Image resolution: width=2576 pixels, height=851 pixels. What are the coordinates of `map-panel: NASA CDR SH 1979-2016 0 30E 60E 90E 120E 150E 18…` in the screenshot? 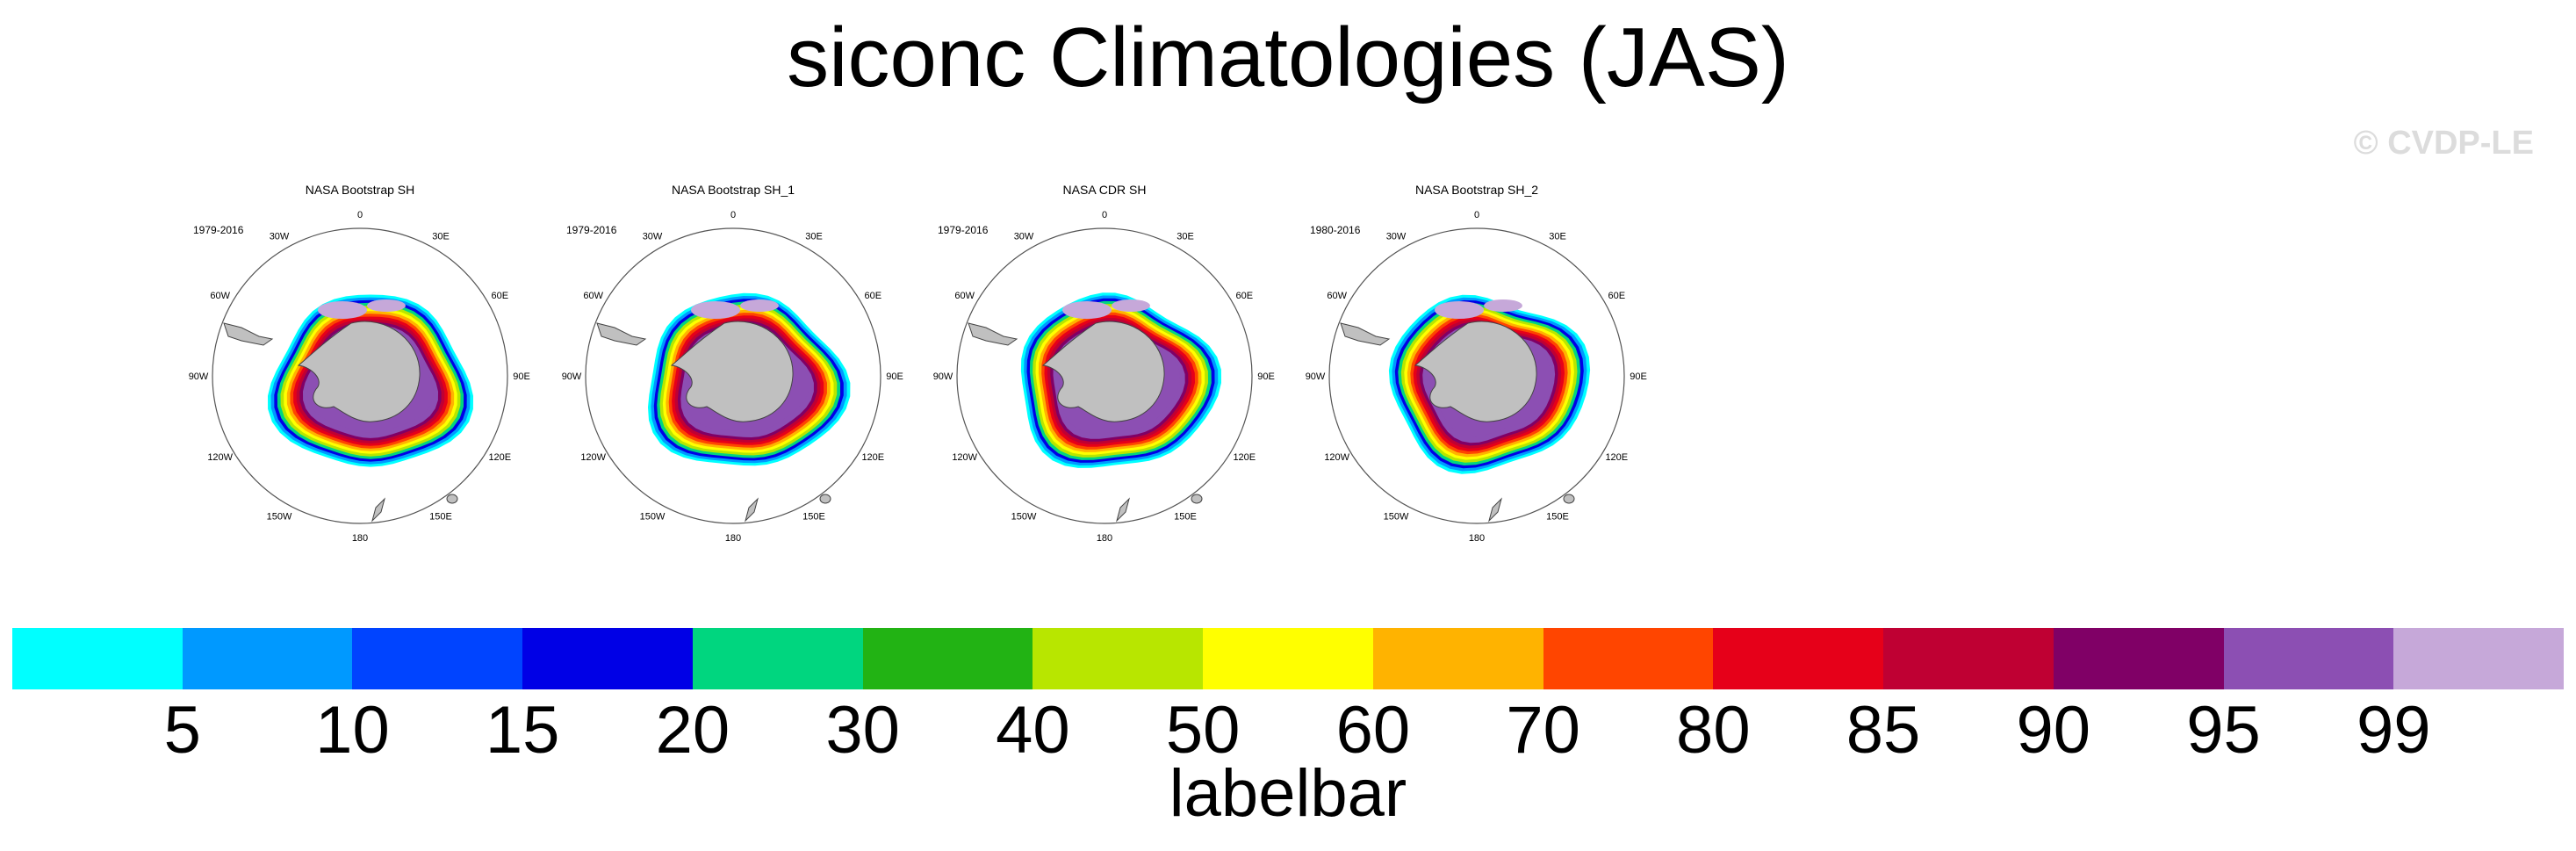 It's located at (1104, 364).